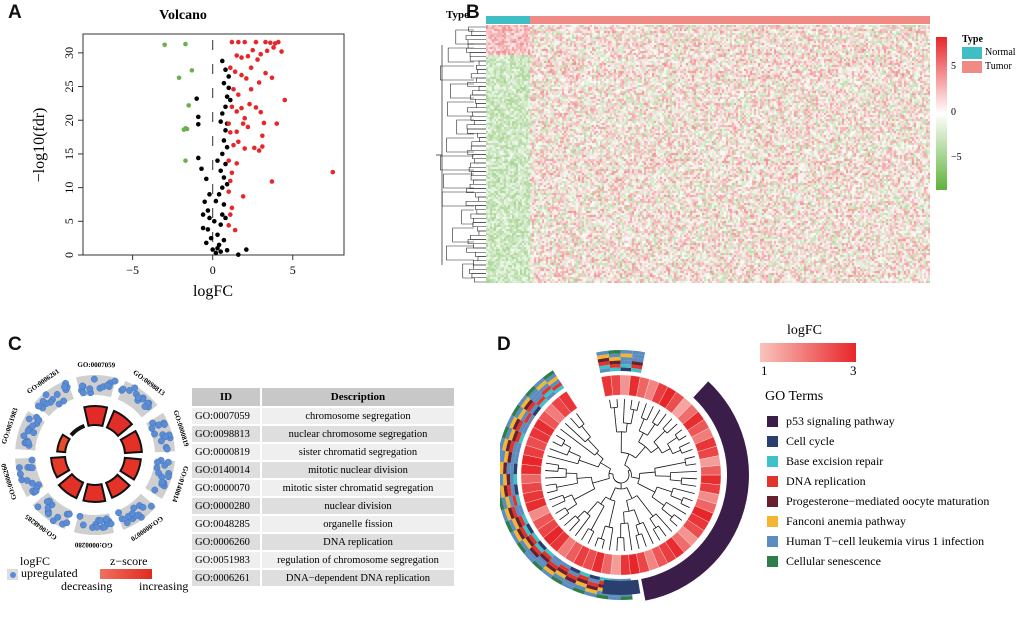 This screenshot has width=1020, height=622. Describe the element at coordinates (226, 452) in the screenshot. I see `go-id: GO:0000819` at that location.